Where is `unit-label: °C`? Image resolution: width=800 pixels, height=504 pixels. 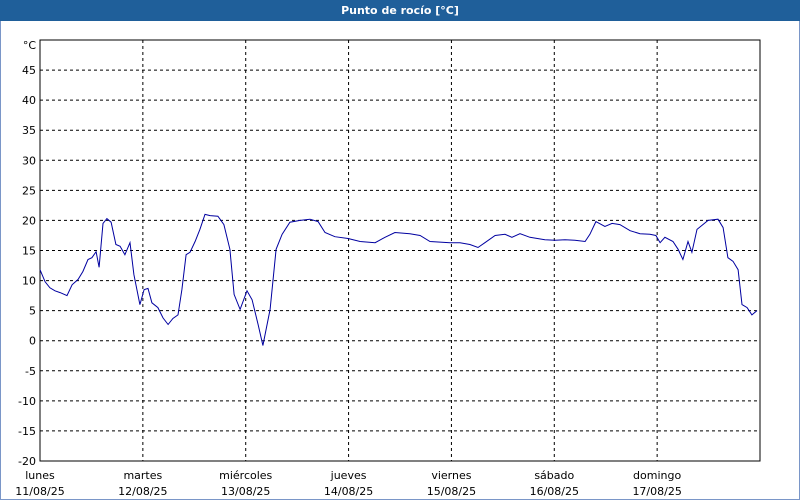 unit-label: °C is located at coordinates (30, 45).